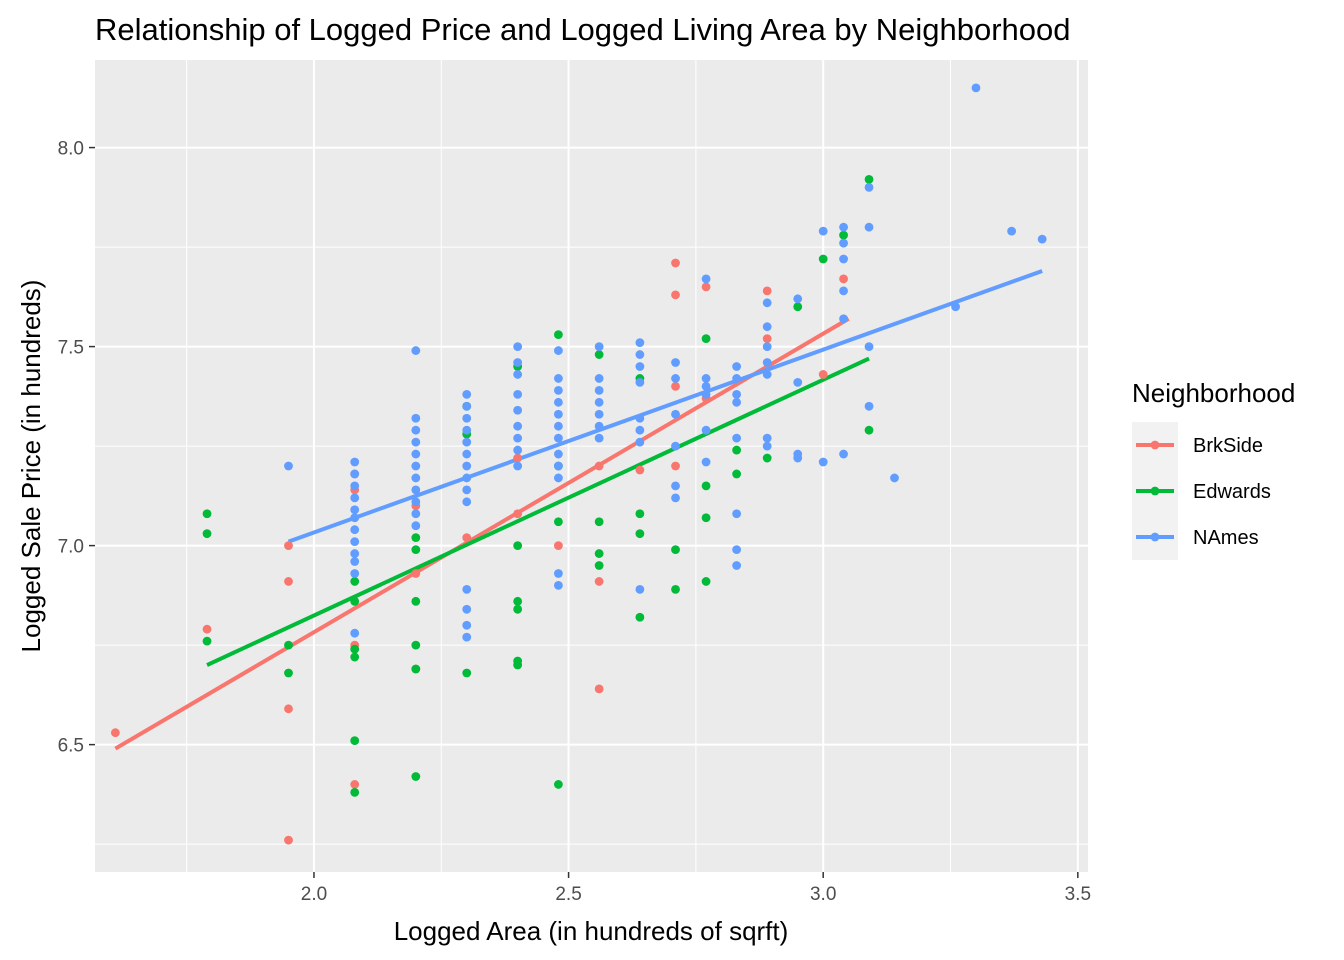 This screenshot has width=1344, height=960. Describe the element at coordinates (71, 348) in the screenshot. I see `y-tick-label: 7.5` at that location.